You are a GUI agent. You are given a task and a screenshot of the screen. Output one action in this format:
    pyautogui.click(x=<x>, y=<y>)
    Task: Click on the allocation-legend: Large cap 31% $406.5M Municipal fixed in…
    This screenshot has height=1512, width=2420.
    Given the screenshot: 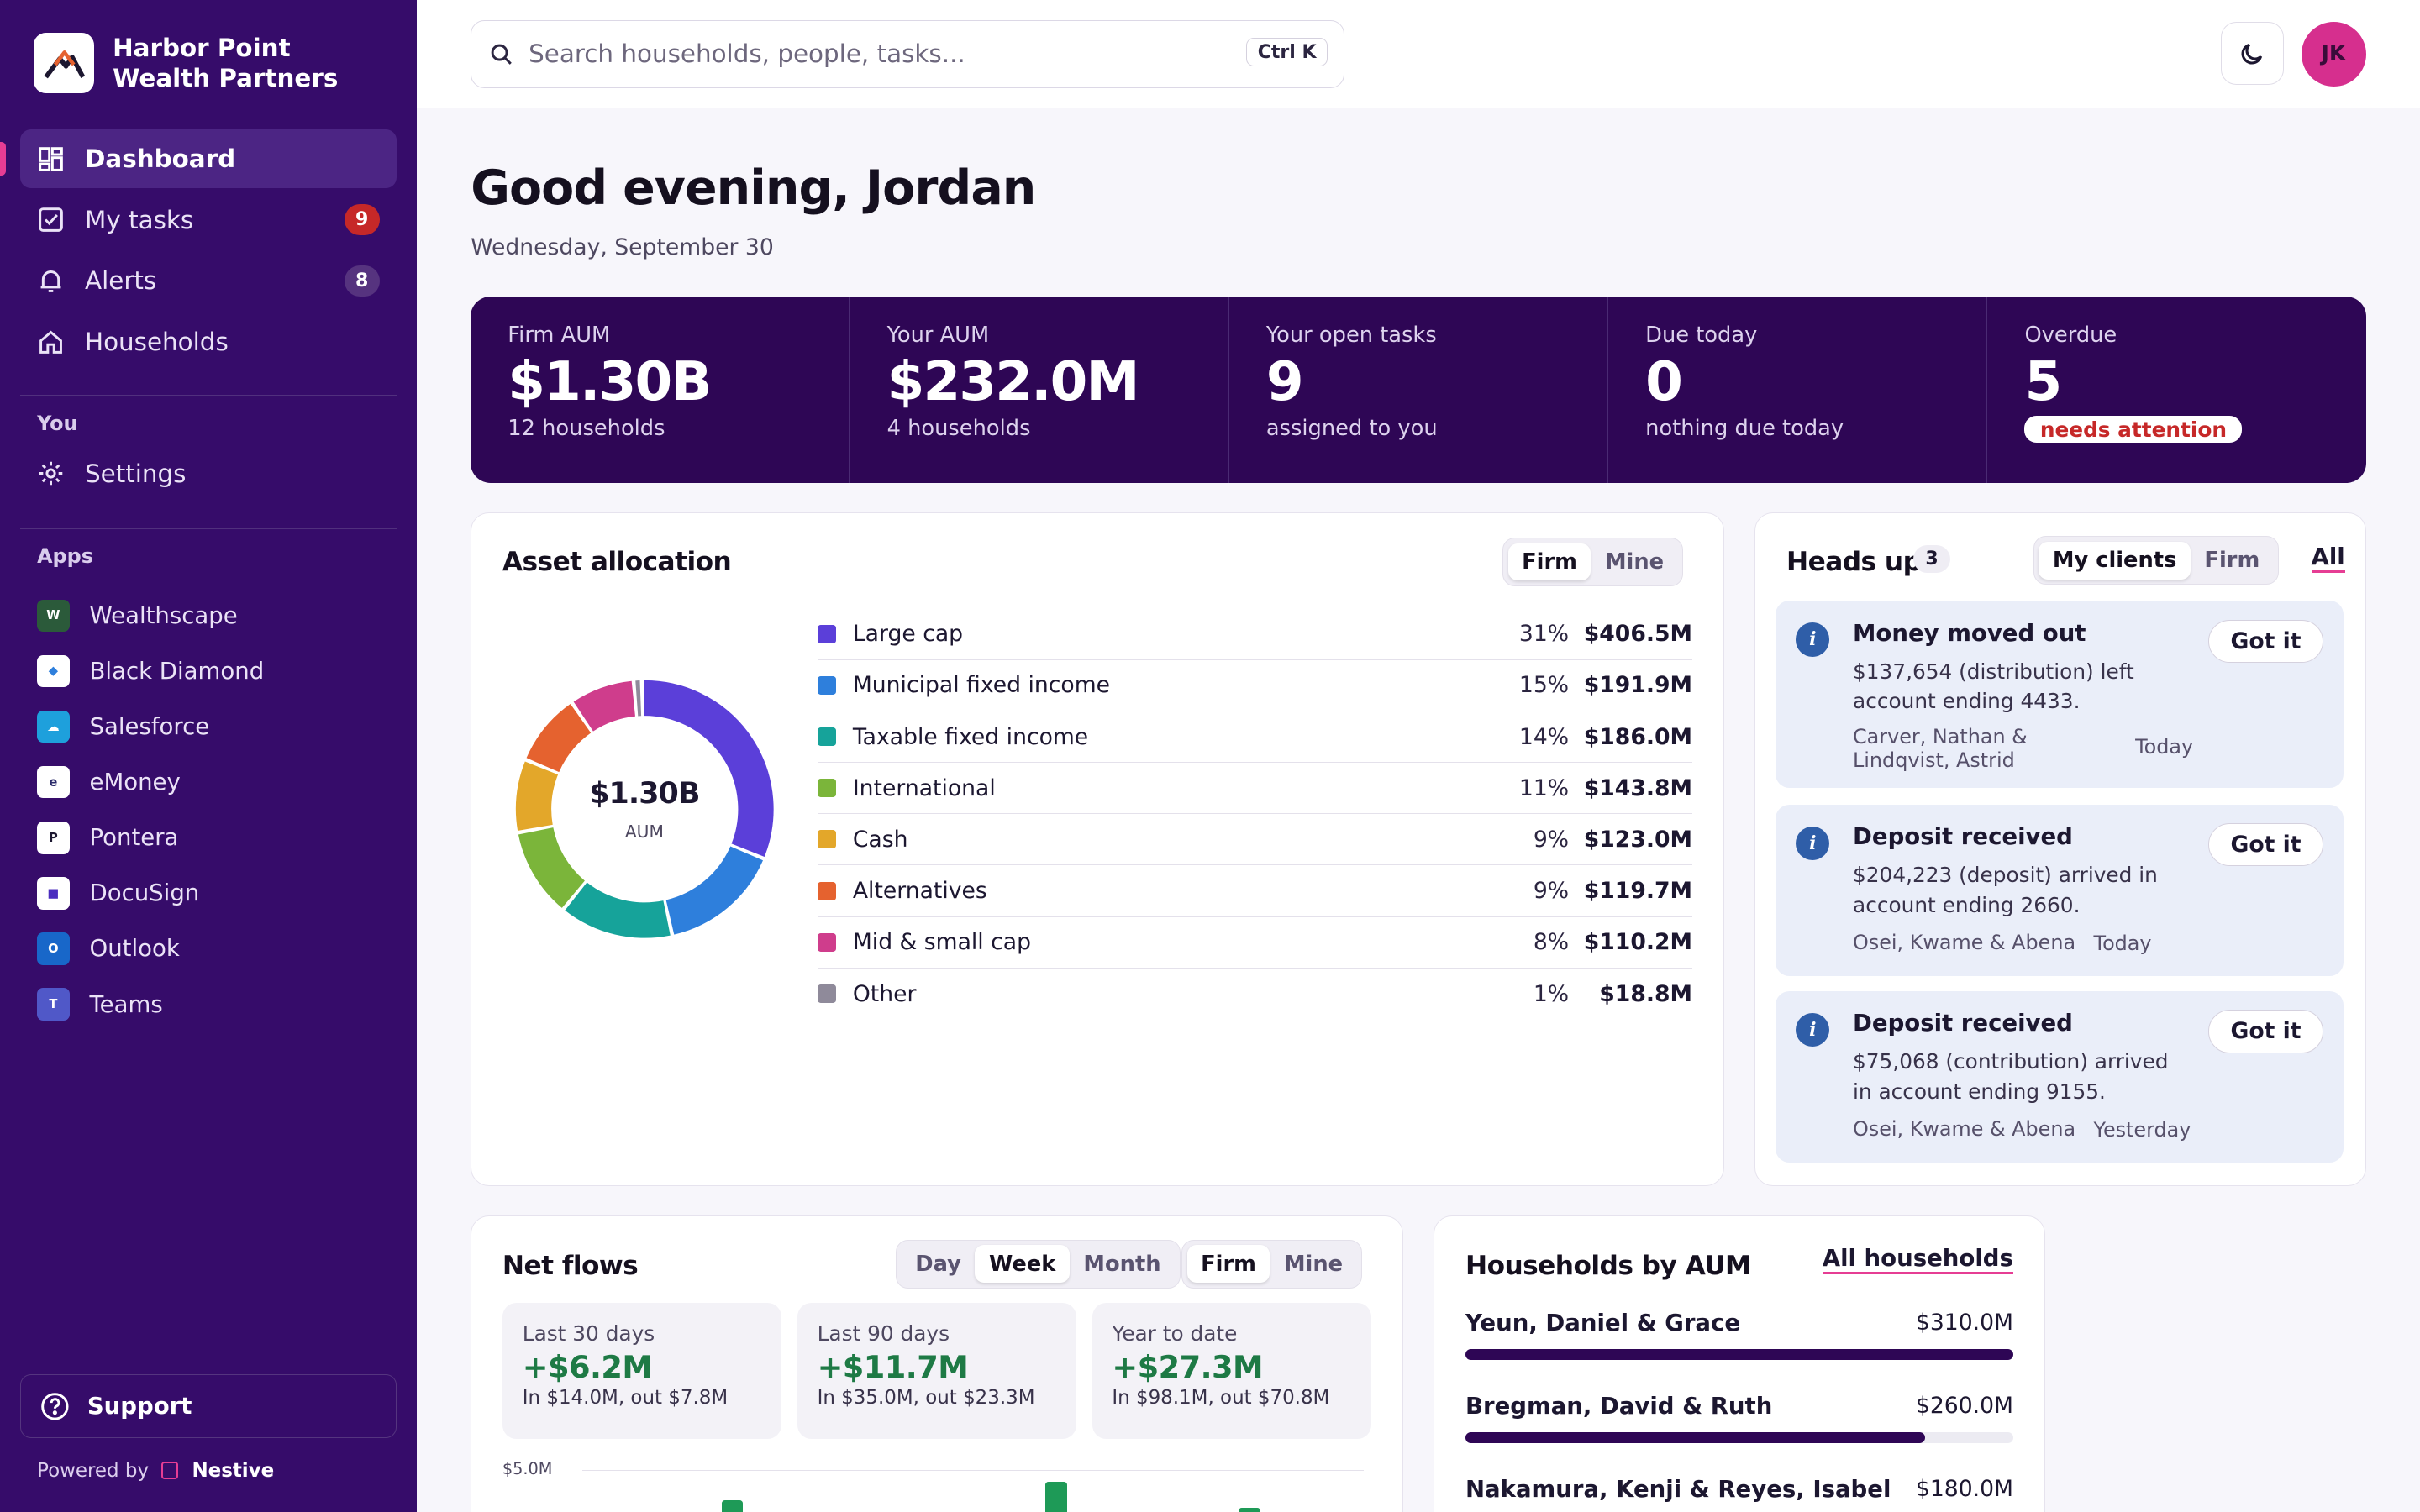 What is the action you would take?
    pyautogui.click(x=1255, y=814)
    